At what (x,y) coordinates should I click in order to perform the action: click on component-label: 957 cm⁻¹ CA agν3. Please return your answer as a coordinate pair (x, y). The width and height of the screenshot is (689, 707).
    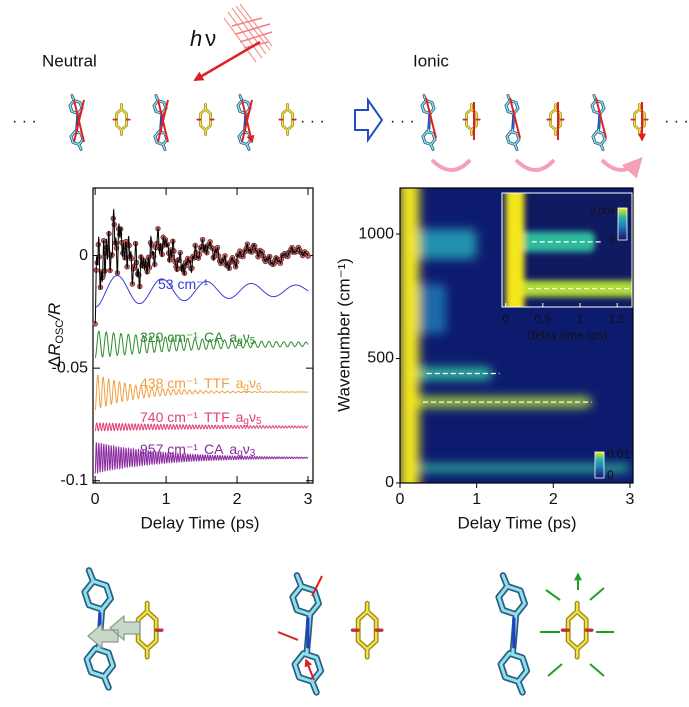
    Looking at the image, I should click on (198, 450).